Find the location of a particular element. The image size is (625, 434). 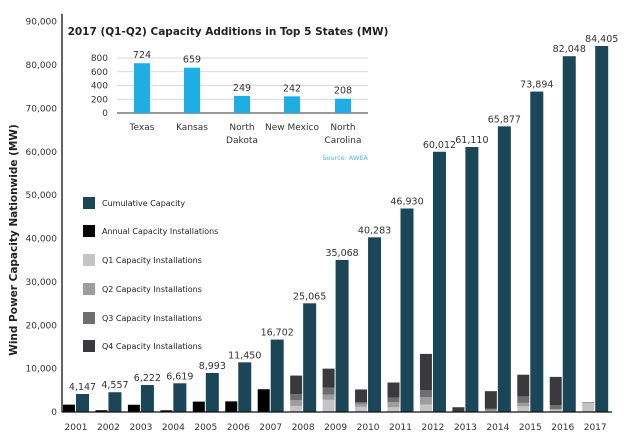

data-label: 82,048 is located at coordinates (569, 49).